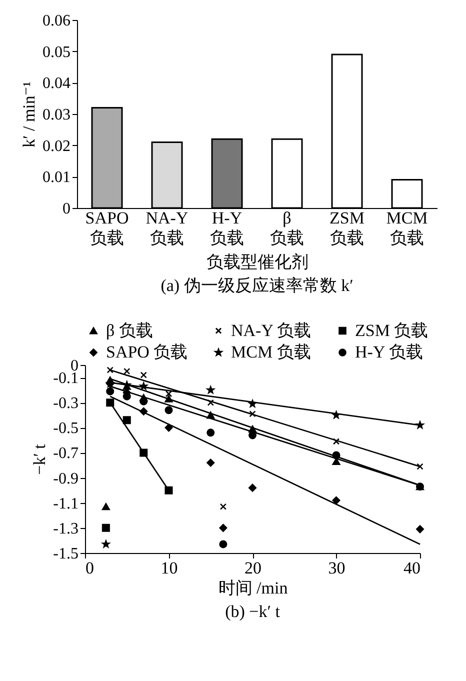 This screenshot has height=681, width=466. I want to click on y-tick-label: -1.5, so click(65, 554).